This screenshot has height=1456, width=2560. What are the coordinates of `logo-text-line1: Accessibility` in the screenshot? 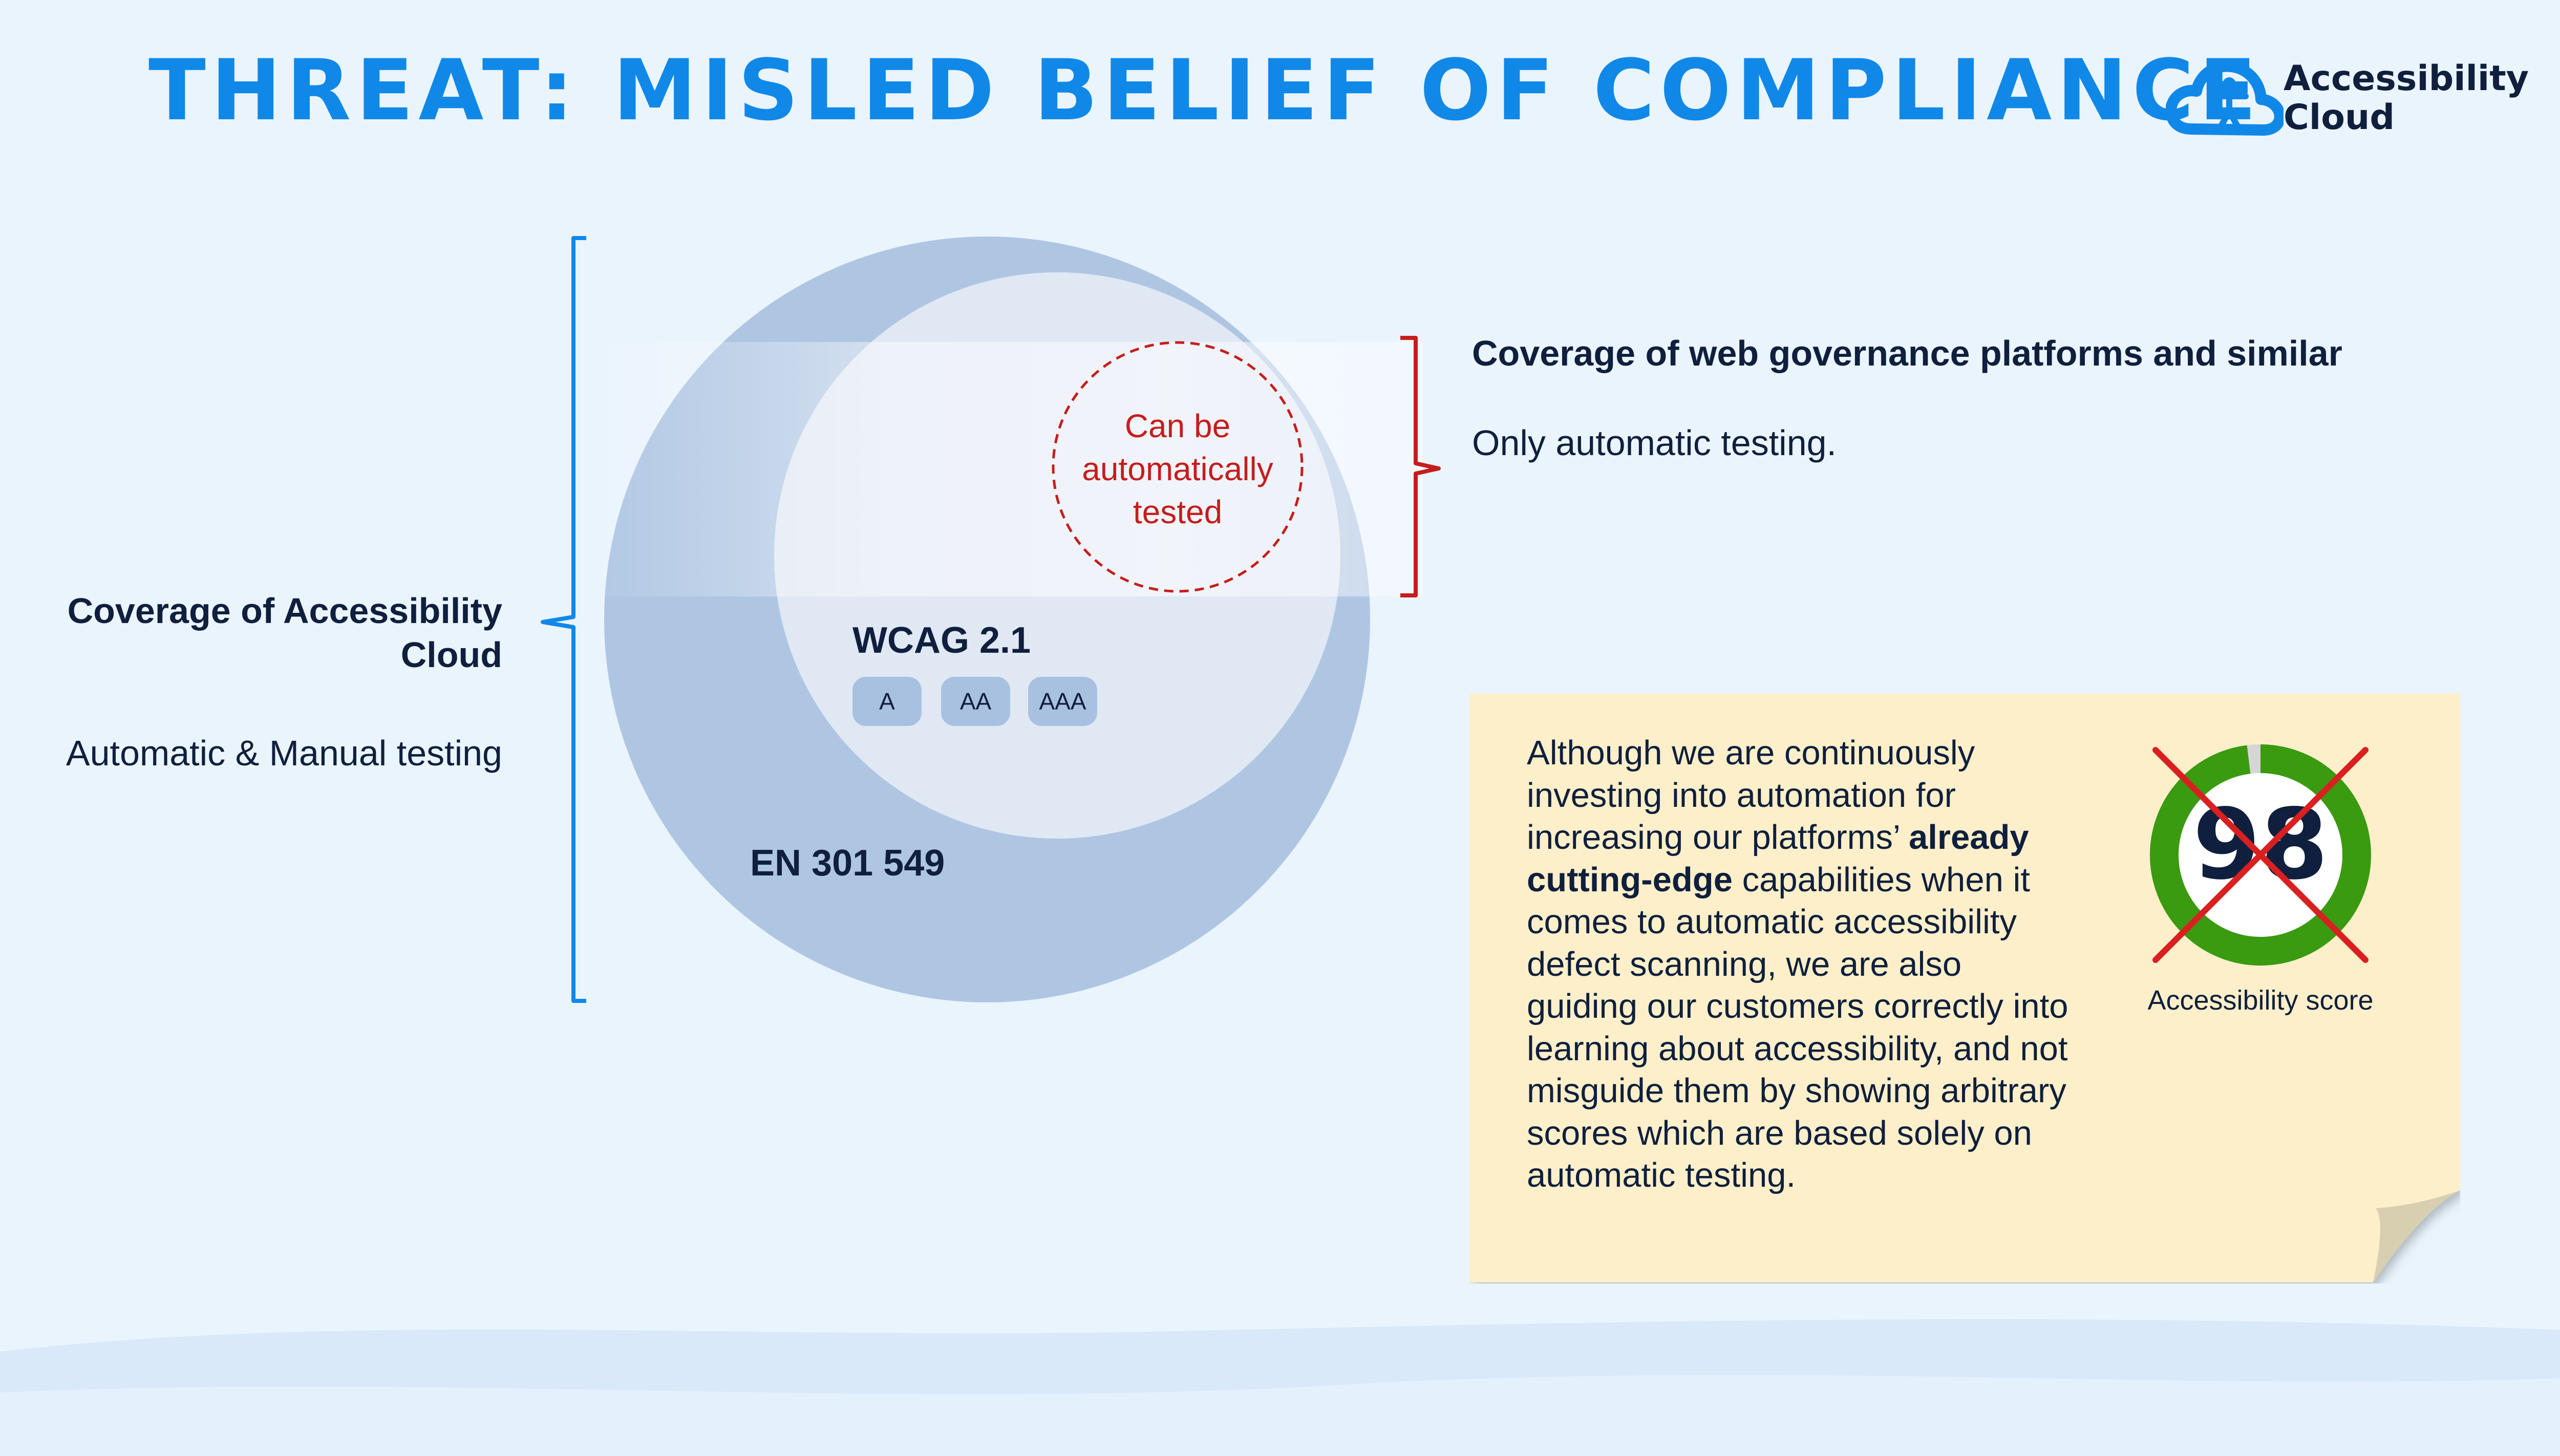 It's located at (2406, 79).